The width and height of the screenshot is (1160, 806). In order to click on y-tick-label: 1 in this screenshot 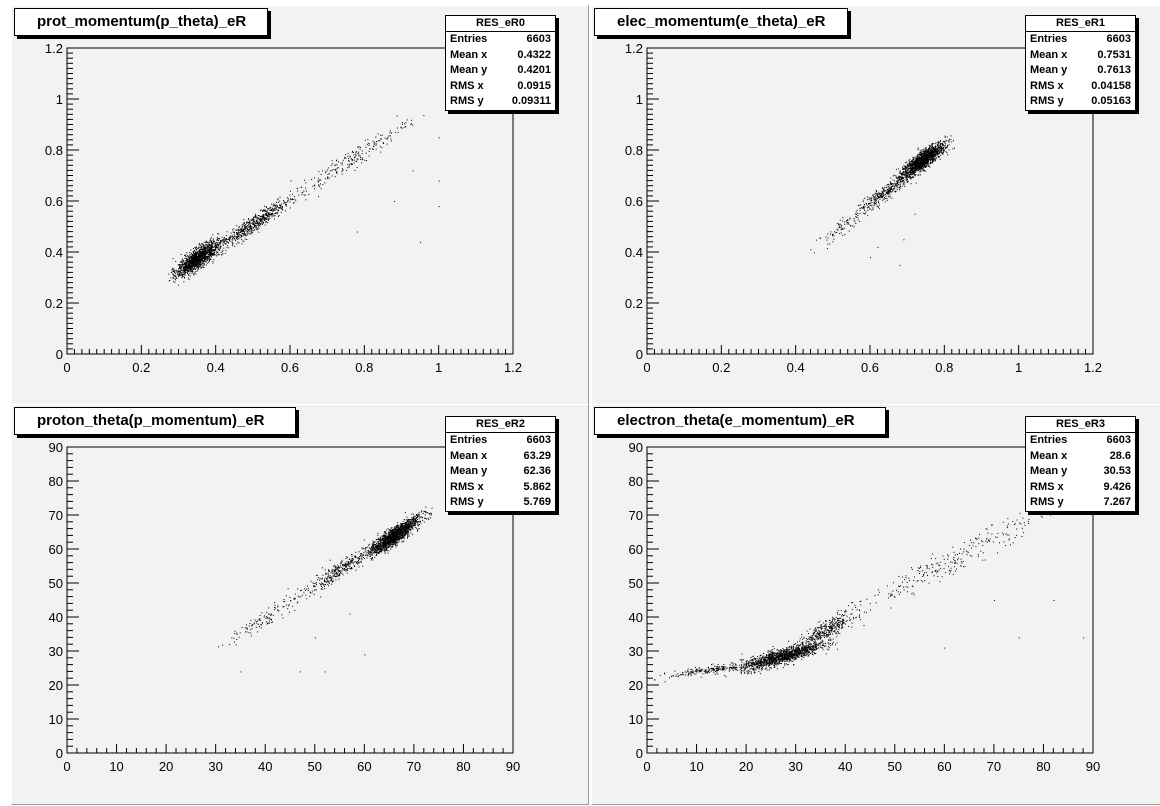, I will do `click(639, 99)`.